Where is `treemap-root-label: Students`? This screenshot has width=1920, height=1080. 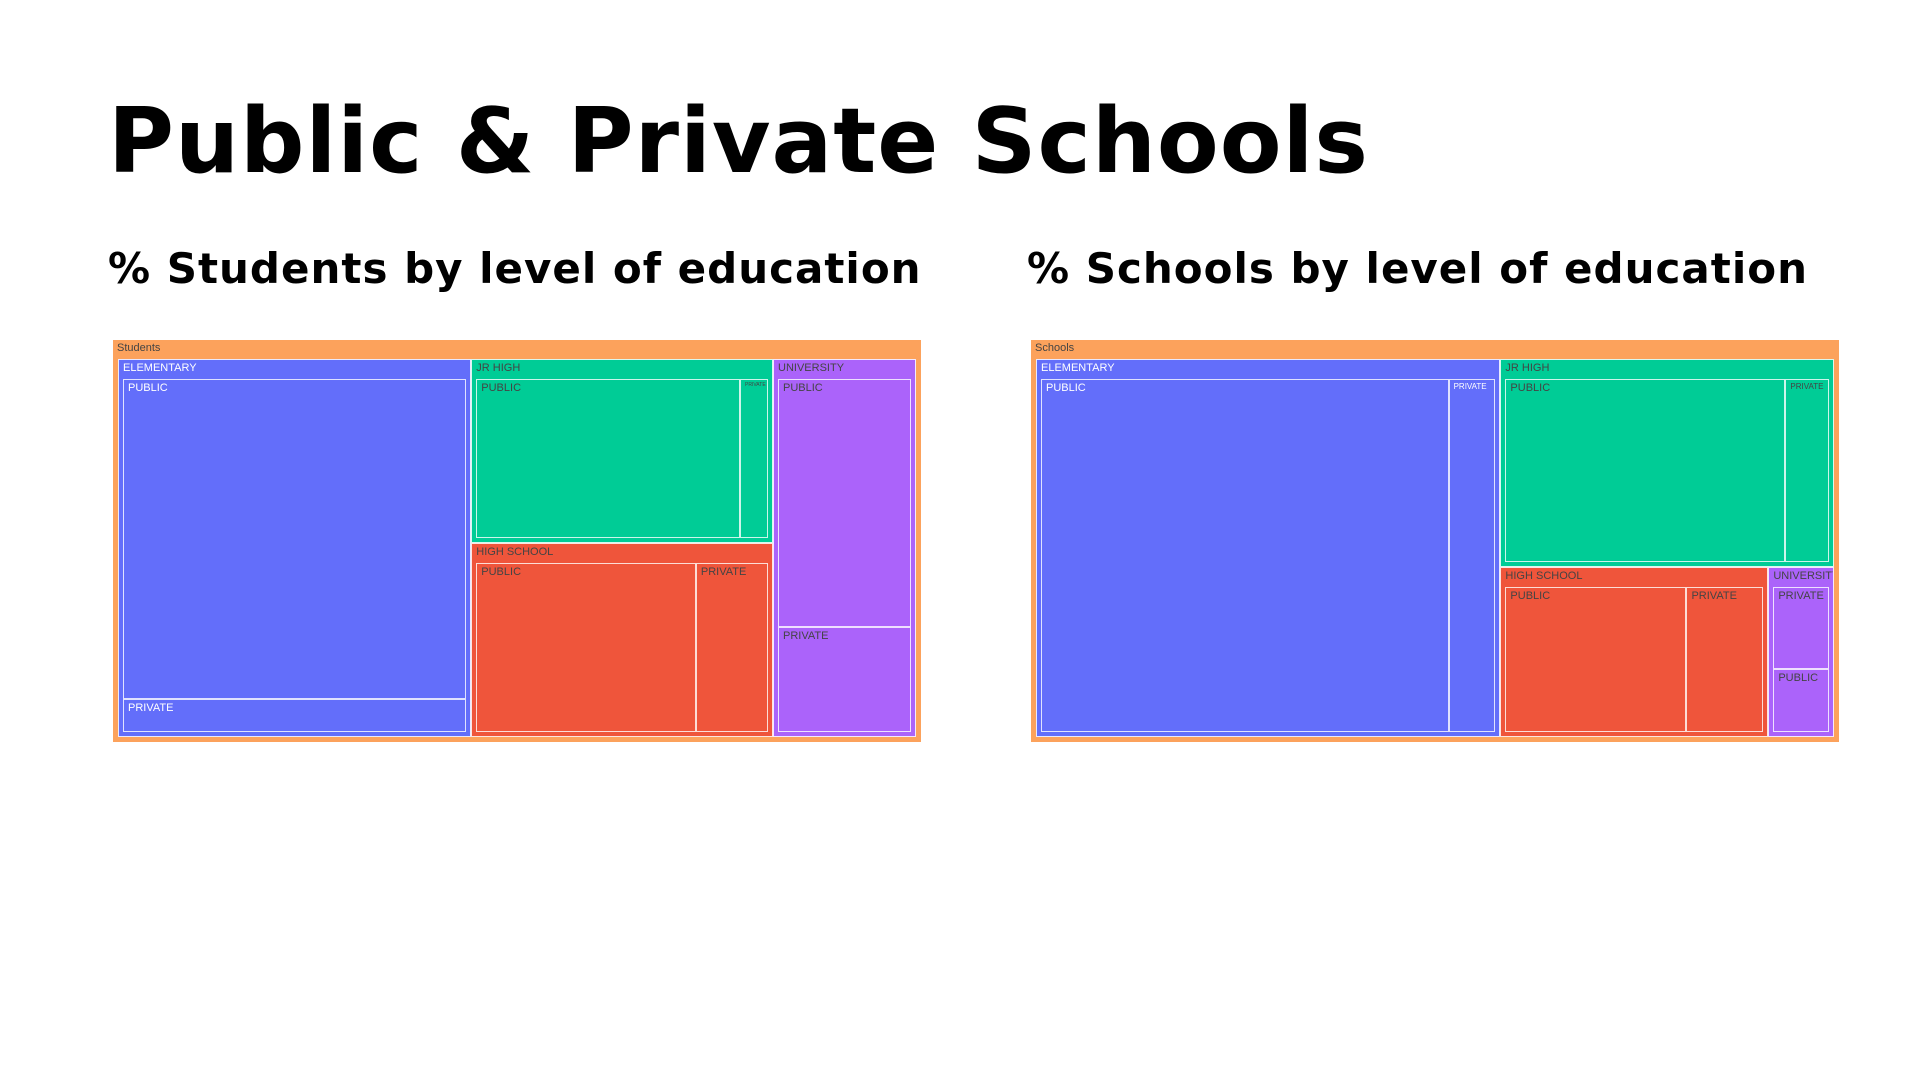 treemap-root-label: Students is located at coordinates (139, 348).